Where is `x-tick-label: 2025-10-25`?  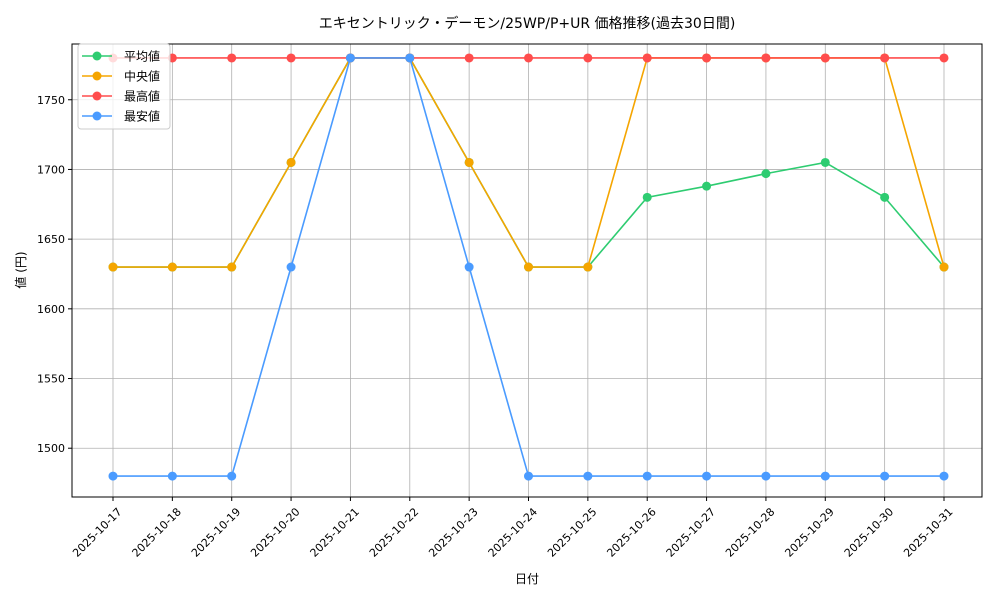 x-tick-label: 2025-10-25 is located at coordinates (572, 532).